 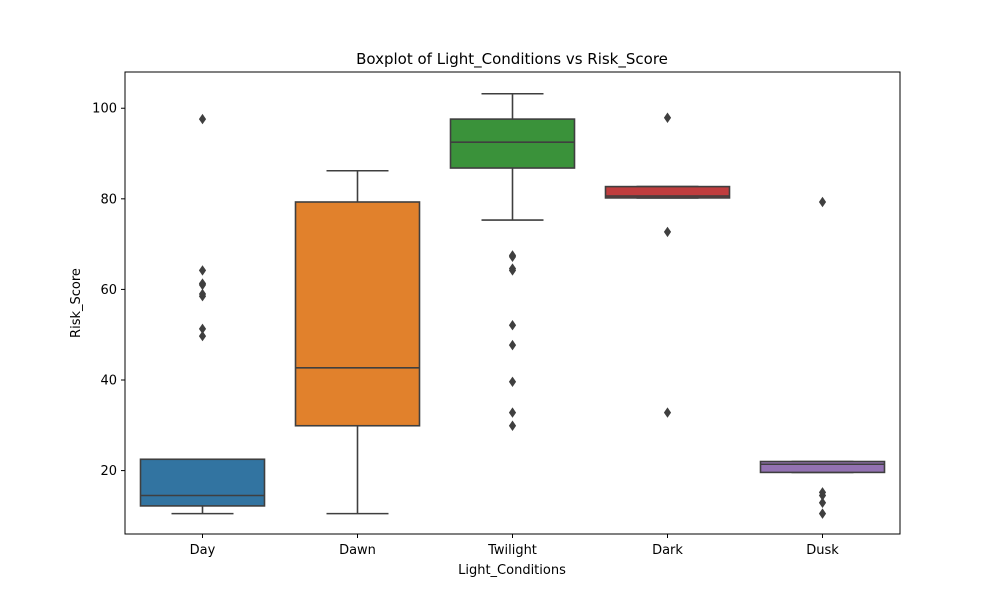 What do you see at coordinates (512, 143) in the screenshot?
I see `box-twilight` at bounding box center [512, 143].